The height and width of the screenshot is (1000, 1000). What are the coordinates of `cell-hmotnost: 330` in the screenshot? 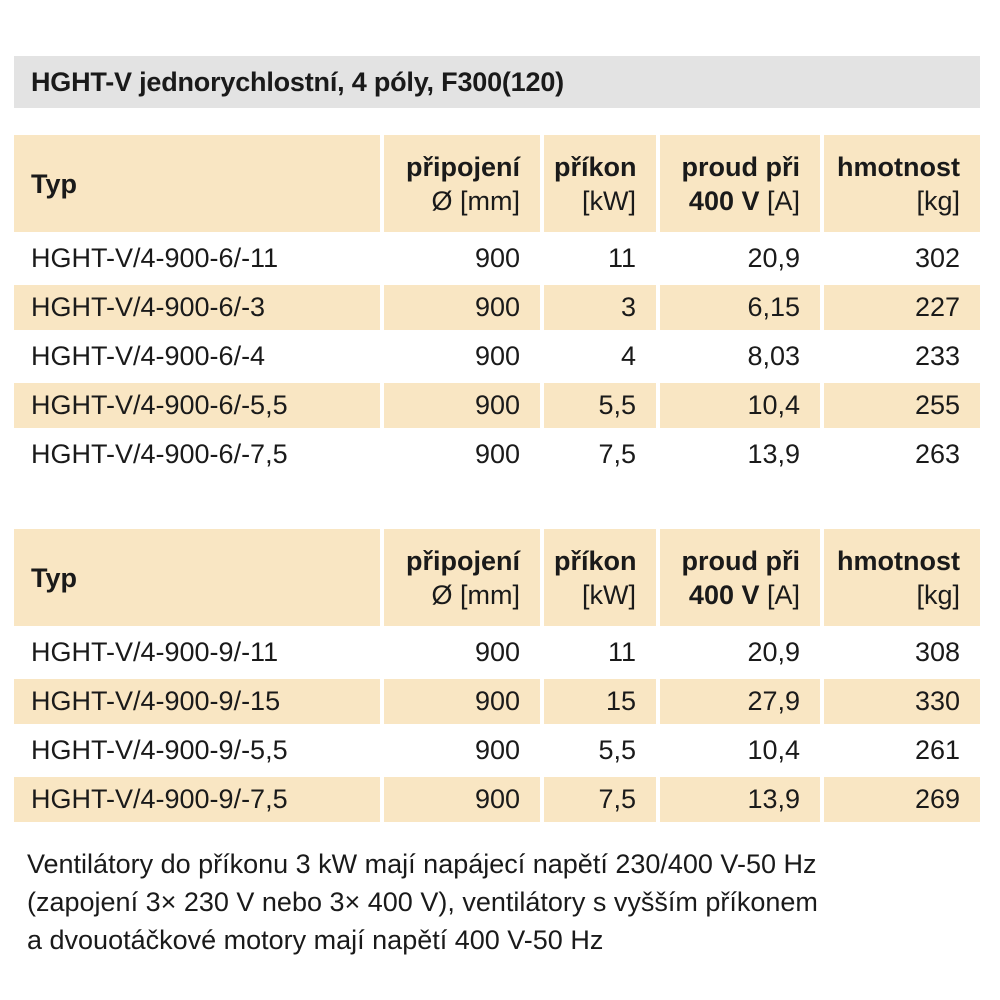 It's located at (902, 703).